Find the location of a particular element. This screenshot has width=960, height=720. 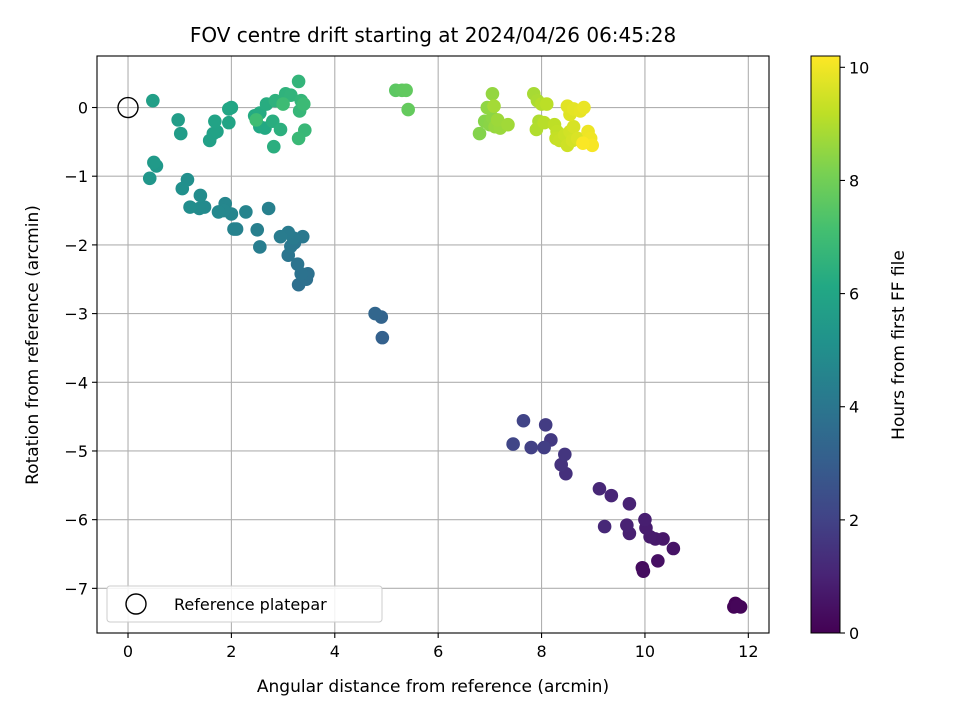

y-tick-label: −6 is located at coordinates (76, 520).